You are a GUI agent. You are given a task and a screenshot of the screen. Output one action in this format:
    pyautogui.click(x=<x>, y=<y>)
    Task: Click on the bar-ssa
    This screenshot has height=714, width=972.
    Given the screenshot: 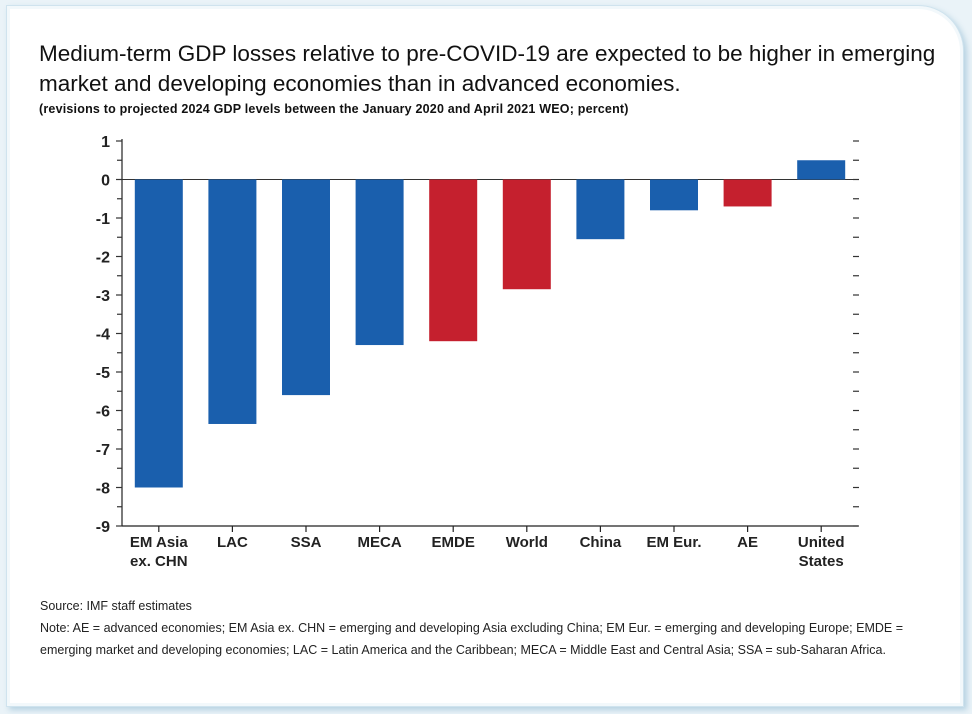 What is the action you would take?
    pyautogui.click(x=306, y=287)
    